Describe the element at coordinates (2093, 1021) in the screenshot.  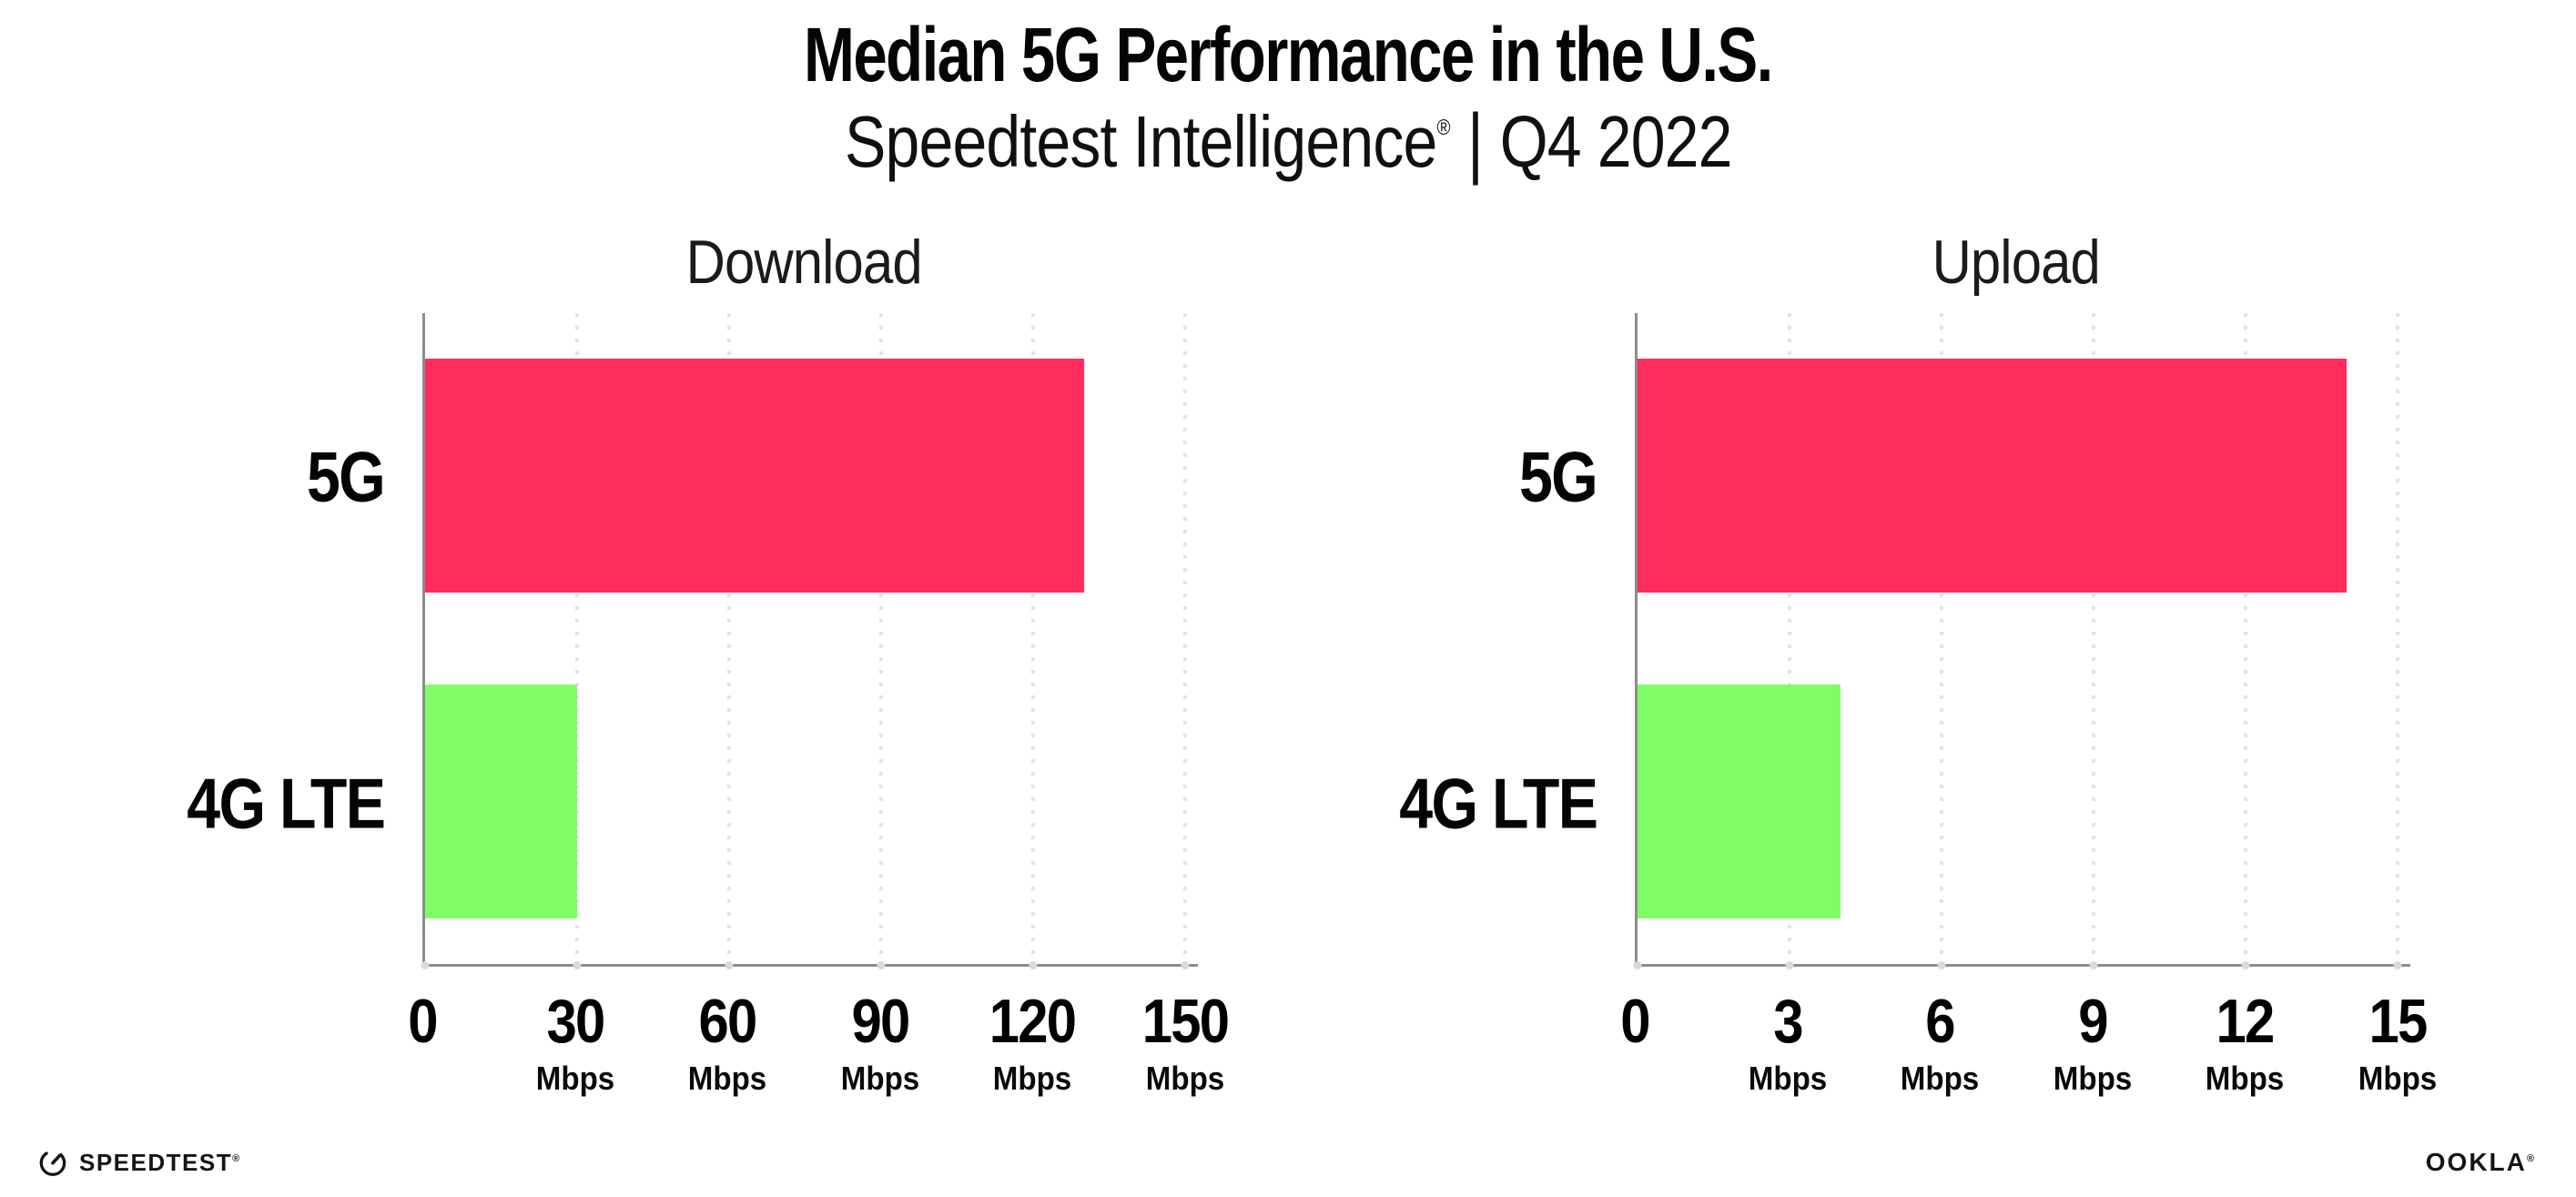
I see `tick-number: 9` at that location.